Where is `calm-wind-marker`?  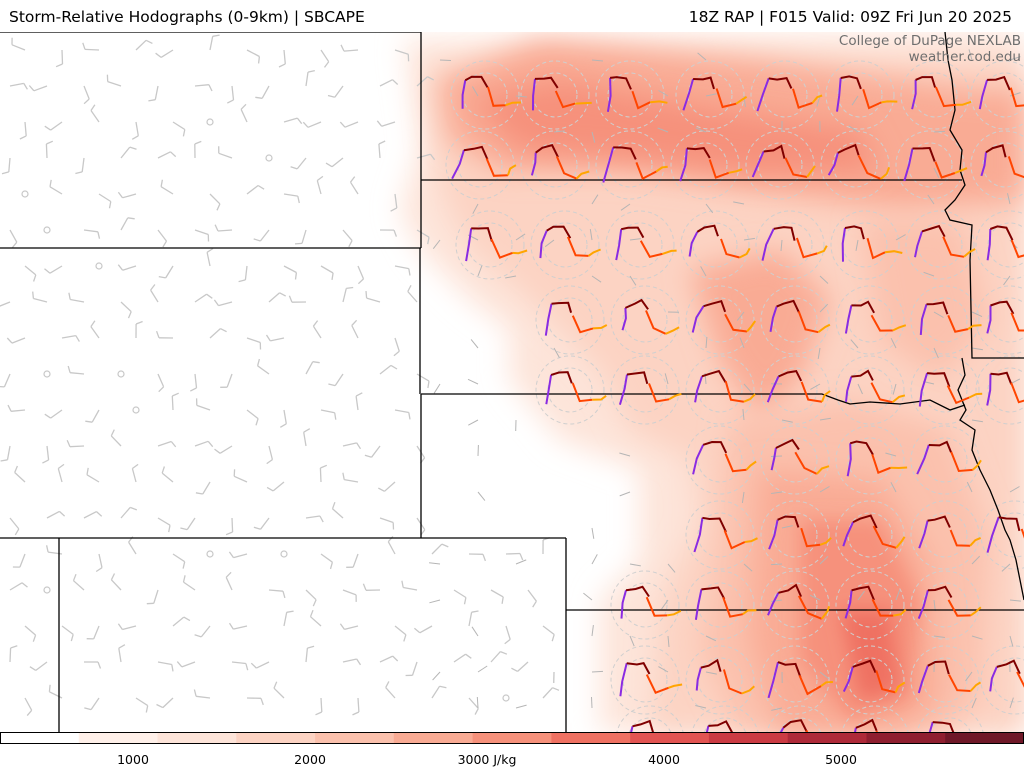
calm-wind-marker is located at coordinates (47, 374).